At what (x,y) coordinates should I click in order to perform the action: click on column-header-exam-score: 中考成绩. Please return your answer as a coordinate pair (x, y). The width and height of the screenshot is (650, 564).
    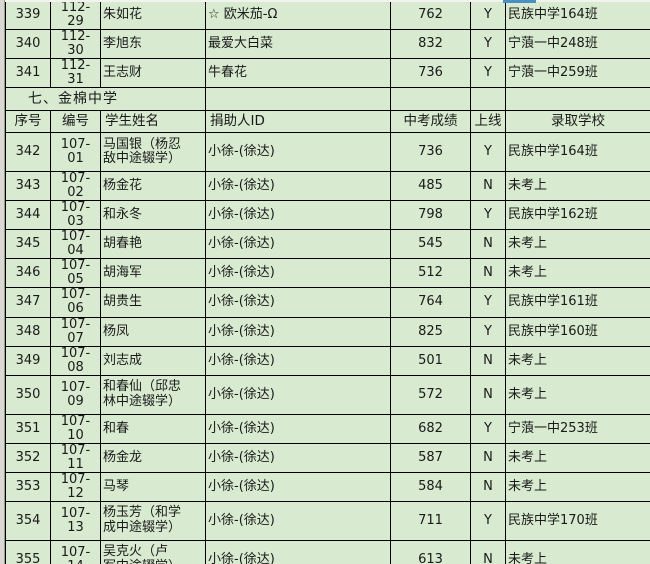
    Looking at the image, I should click on (430, 122).